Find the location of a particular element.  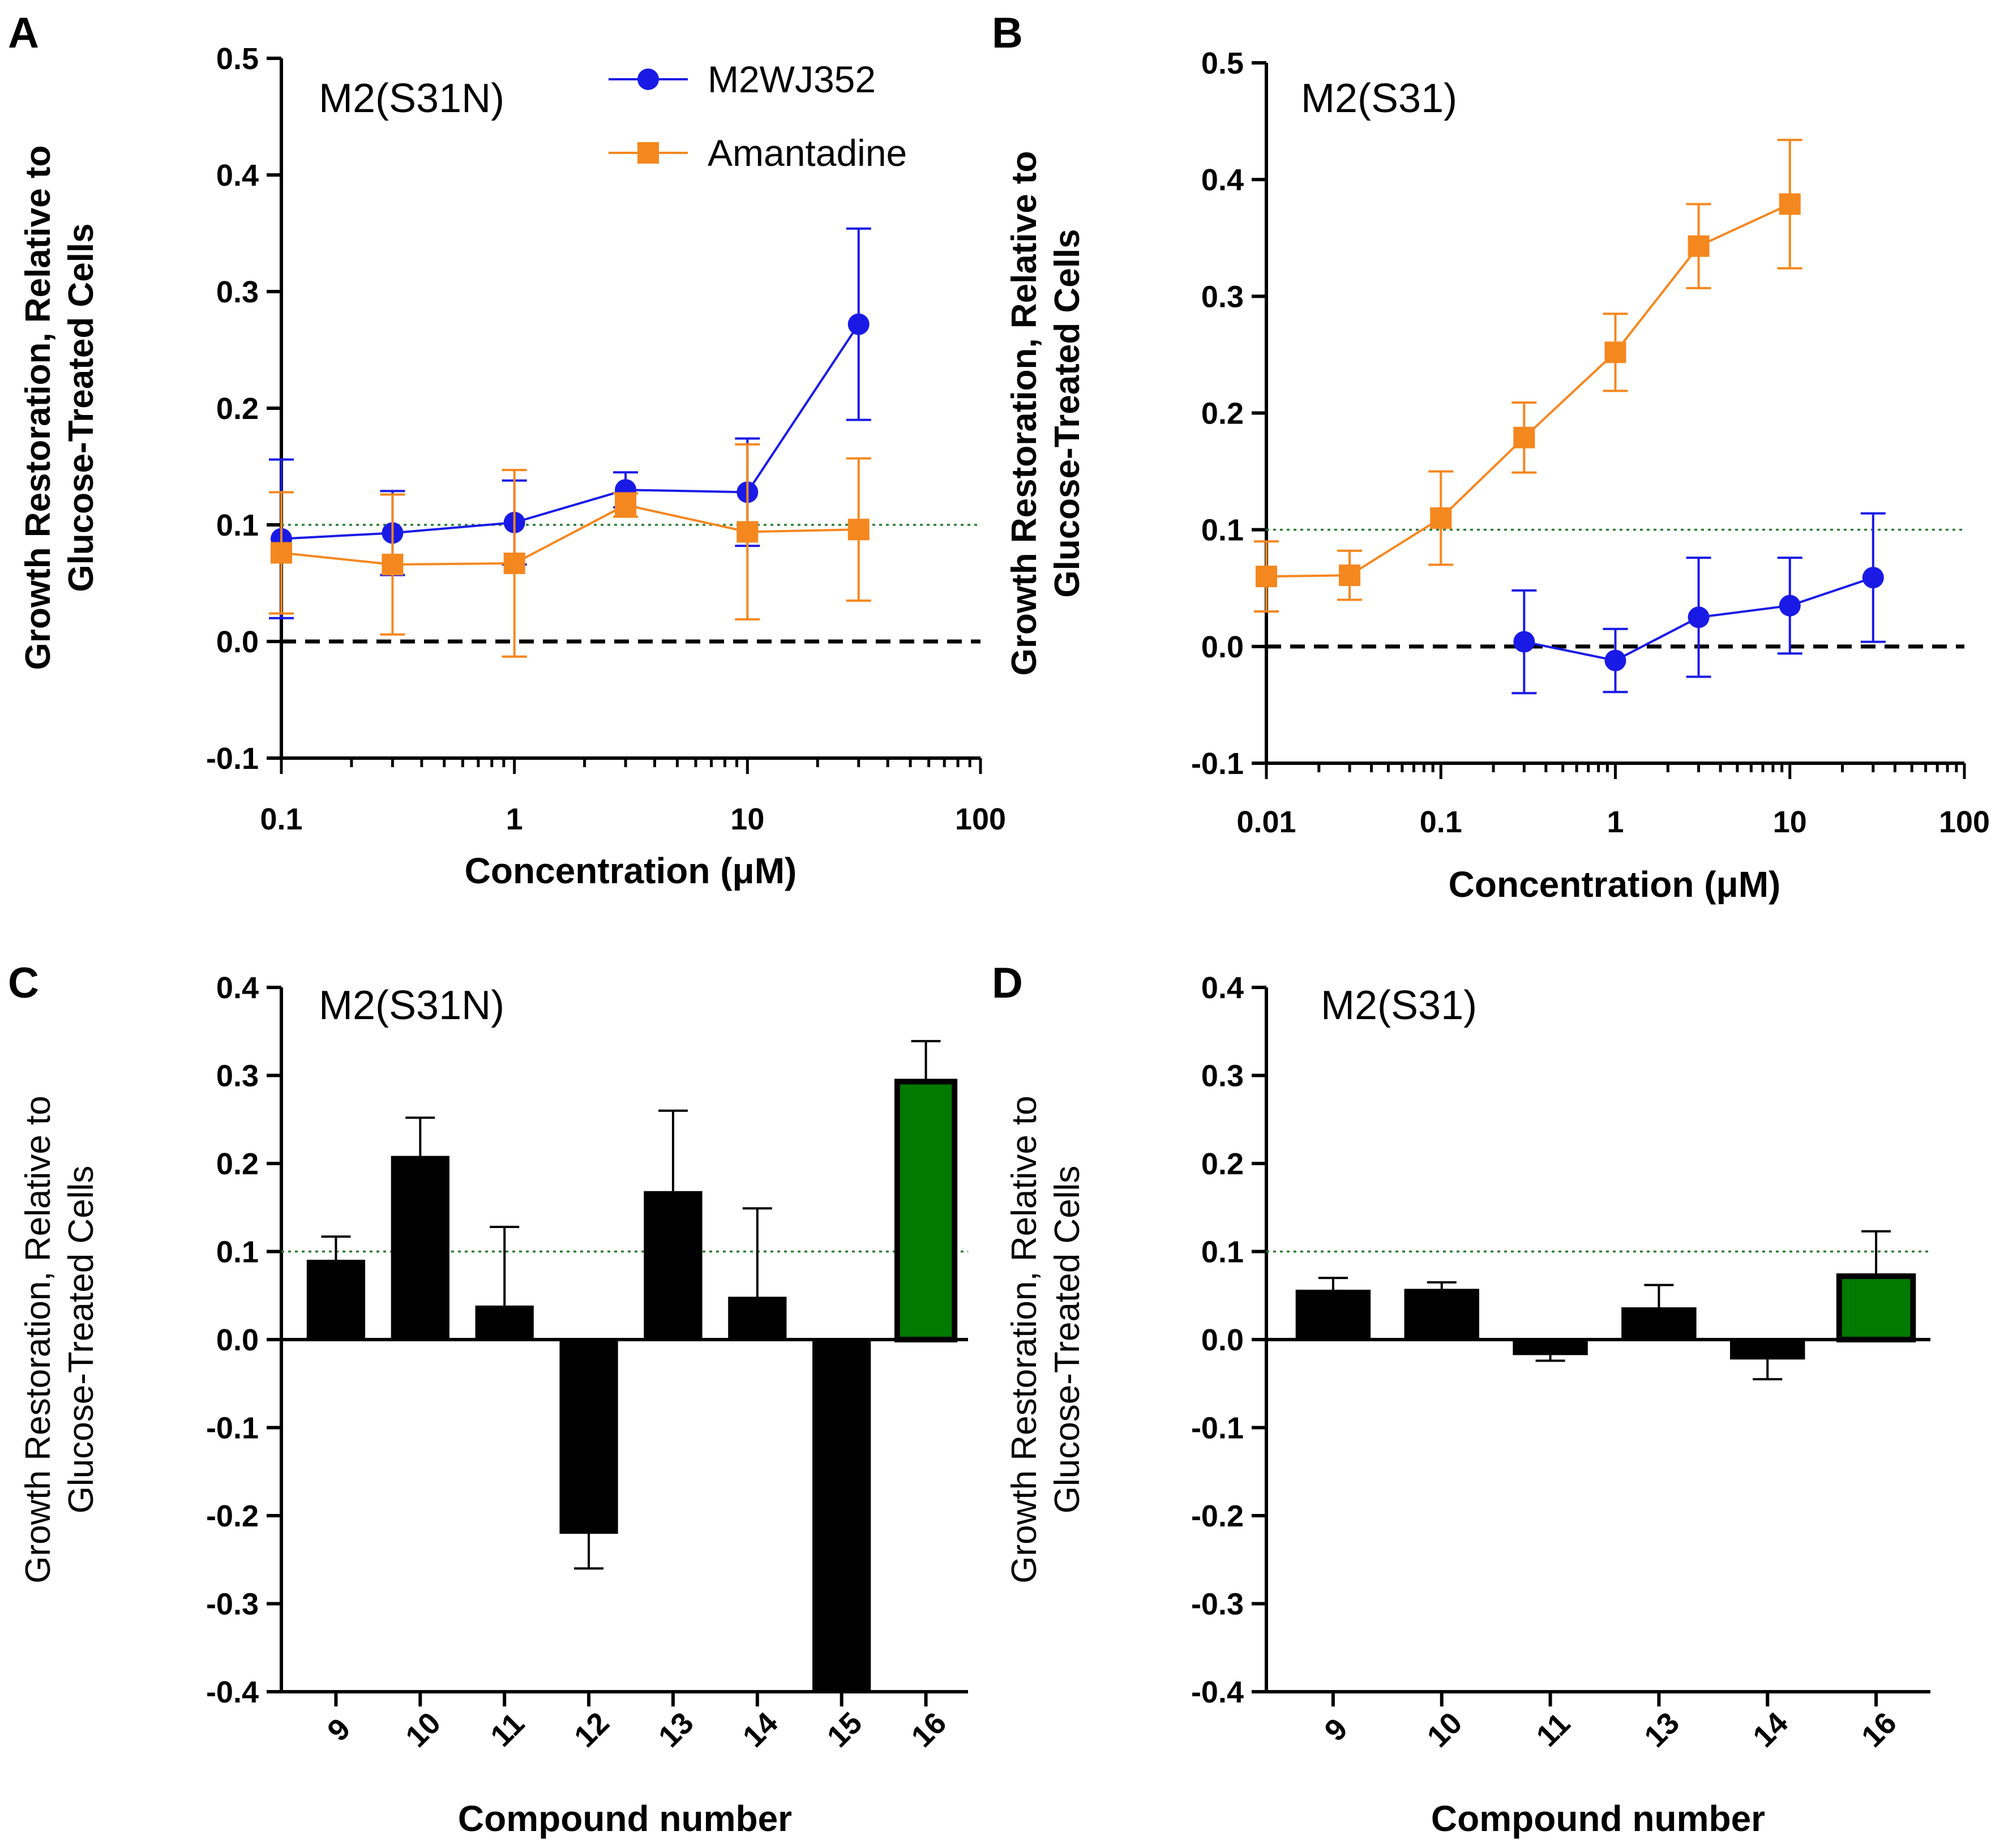

panel-letter: C is located at coordinates (23, 983).